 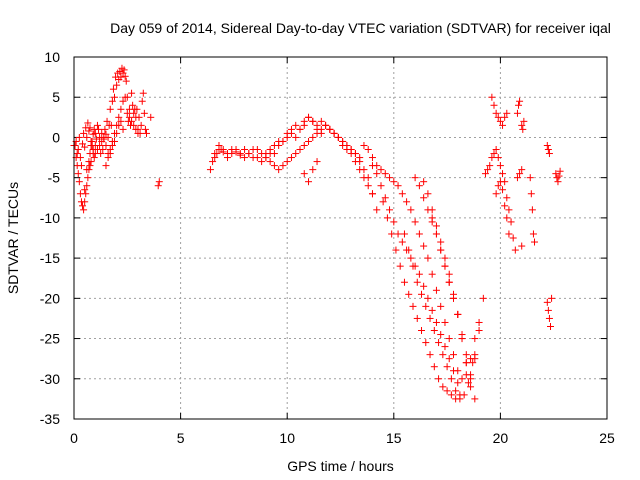 I want to click on x-tick-label: 20, so click(x=501, y=438).